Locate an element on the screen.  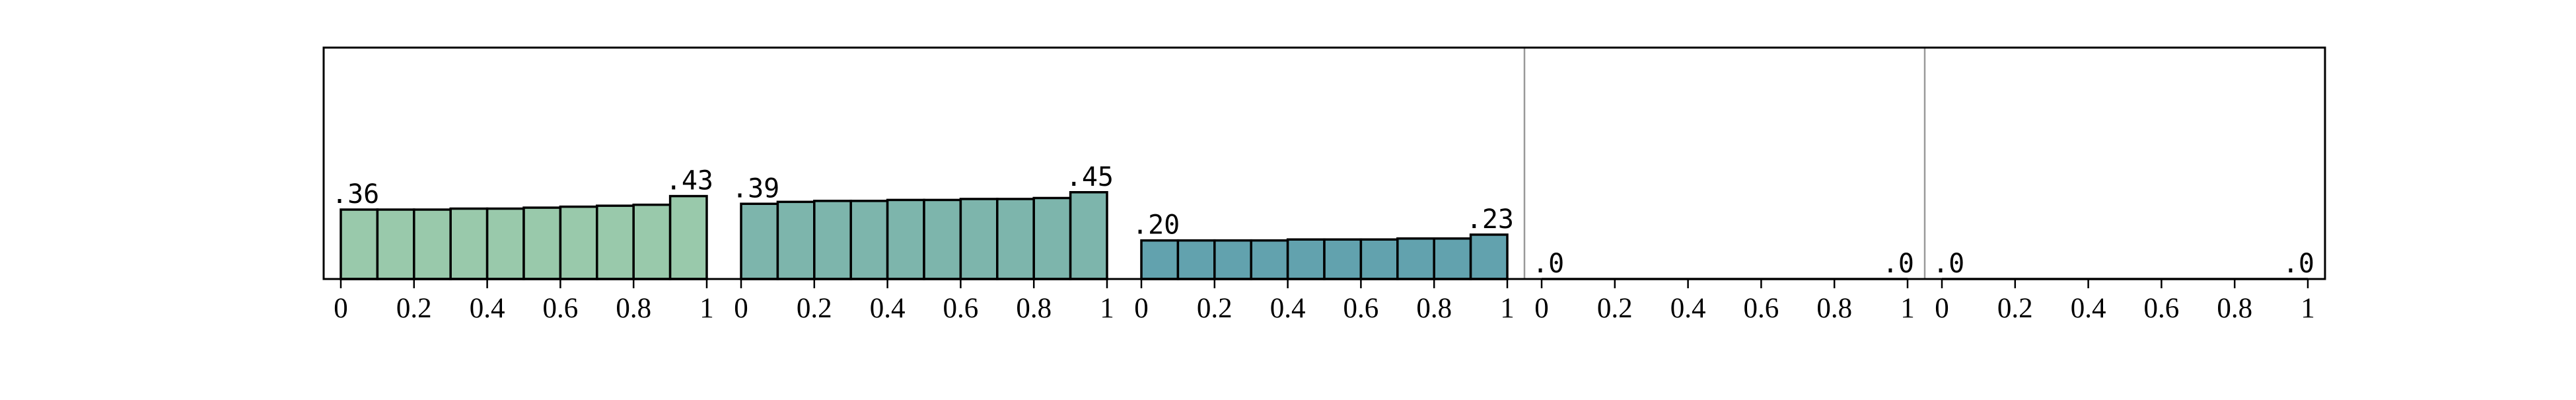
last-bar-value-label: .23 is located at coordinates (1490, 219).